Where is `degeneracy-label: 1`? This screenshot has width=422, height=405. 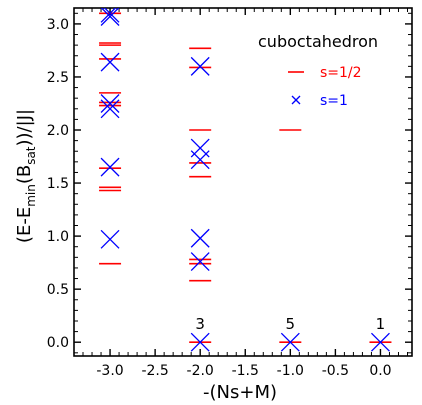
degeneracy-label: 1 is located at coordinates (381, 324).